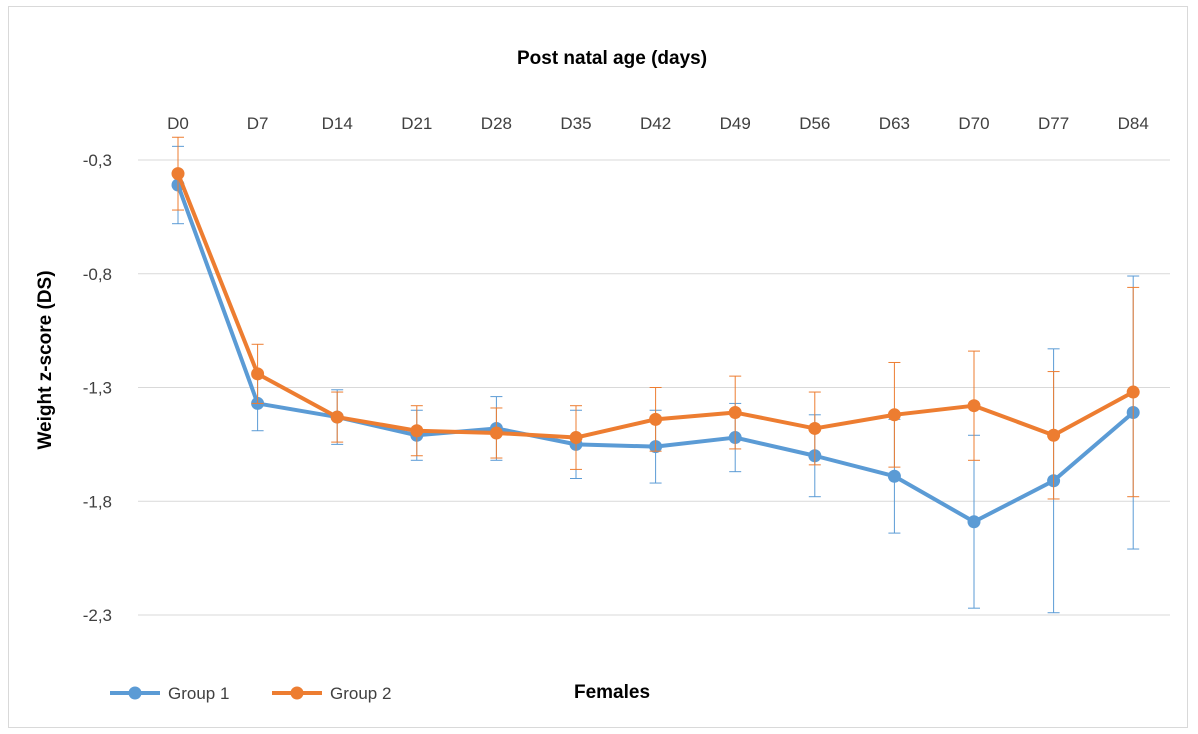 The width and height of the screenshot is (1198, 734). Describe the element at coordinates (894, 123) in the screenshot. I see `x-tick-label: D63` at that location.